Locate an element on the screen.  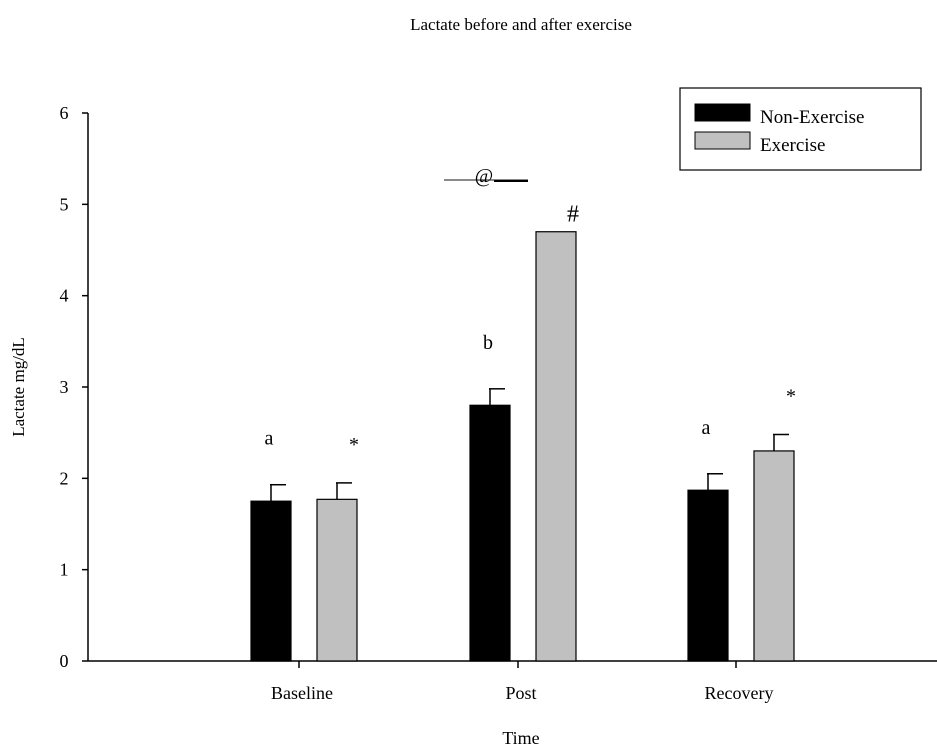
y-tick-label: 6 is located at coordinates (64, 113).